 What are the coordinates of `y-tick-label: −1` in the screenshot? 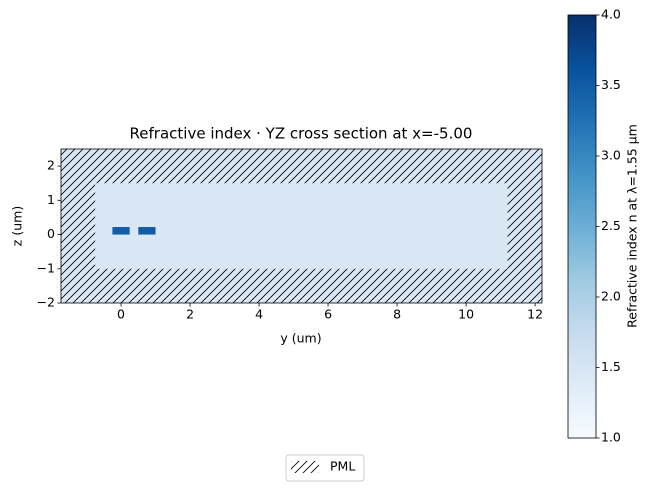 It's located at (46, 267).